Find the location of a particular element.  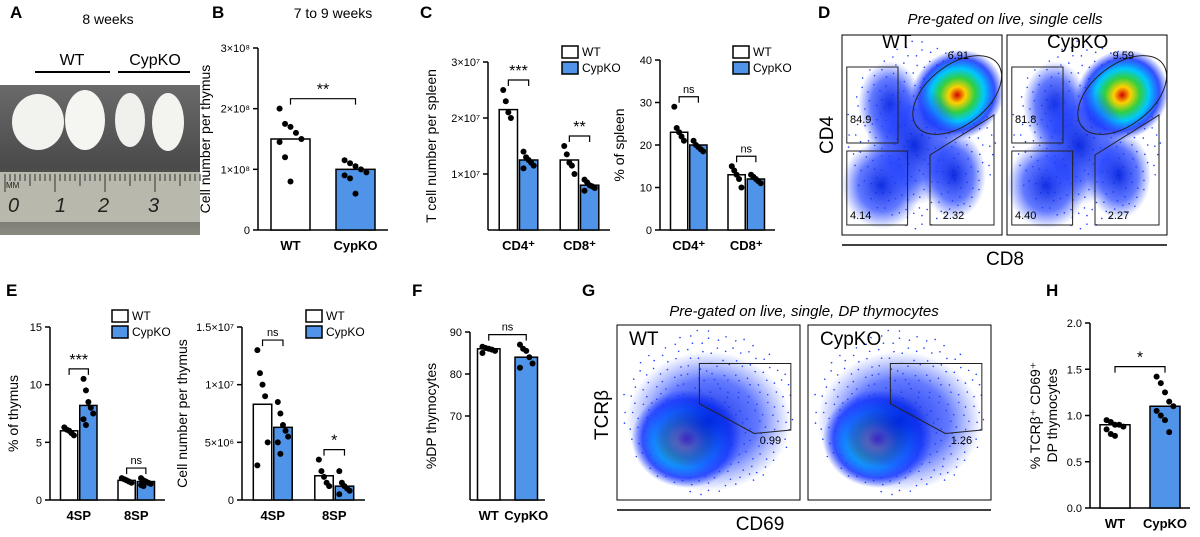

ruler-label: 1 is located at coordinates (60, 206).